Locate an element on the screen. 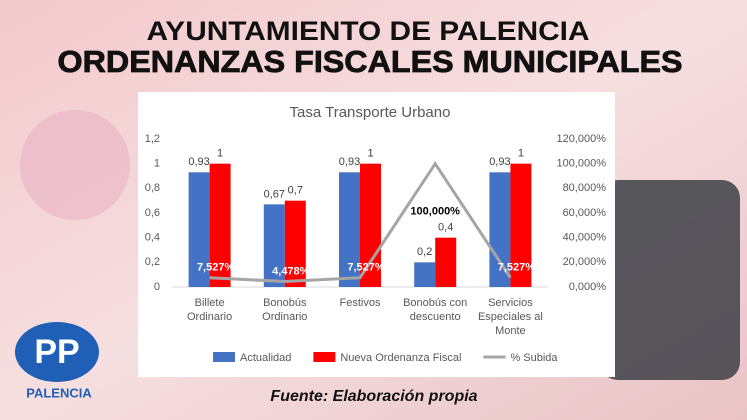 The height and width of the screenshot is (420, 747). data-label: 0,2 is located at coordinates (424, 252).